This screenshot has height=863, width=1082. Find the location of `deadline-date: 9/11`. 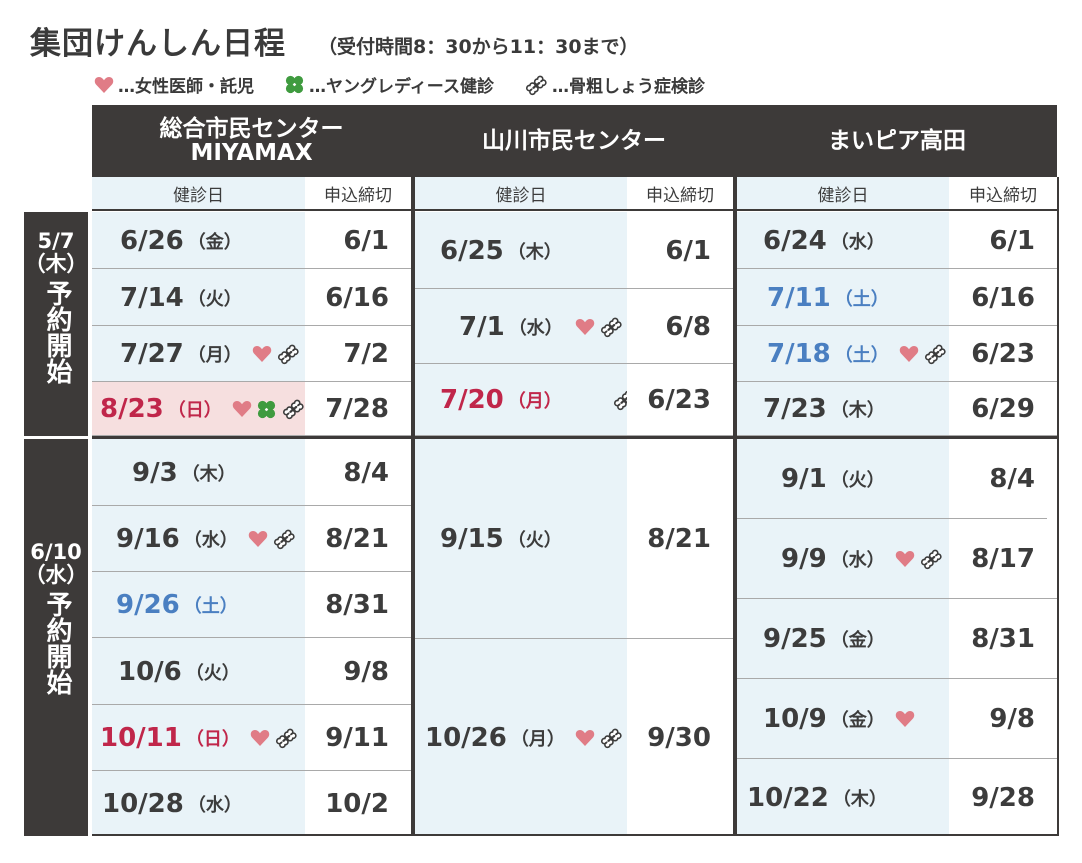

deadline-date: 9/11 is located at coordinates (357, 738).